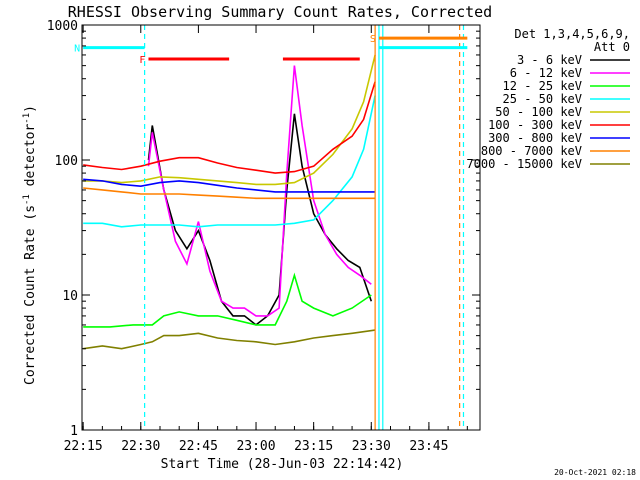 Image resolution: width=640 pixels, height=480 pixels. I want to click on flag-label-0: N, so click(77, 49).